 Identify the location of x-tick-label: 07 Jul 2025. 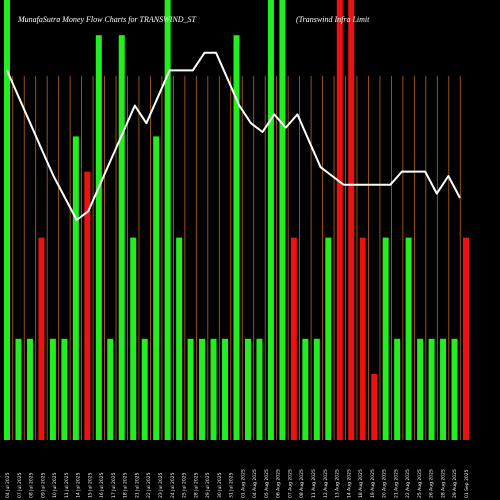
(20, 485).